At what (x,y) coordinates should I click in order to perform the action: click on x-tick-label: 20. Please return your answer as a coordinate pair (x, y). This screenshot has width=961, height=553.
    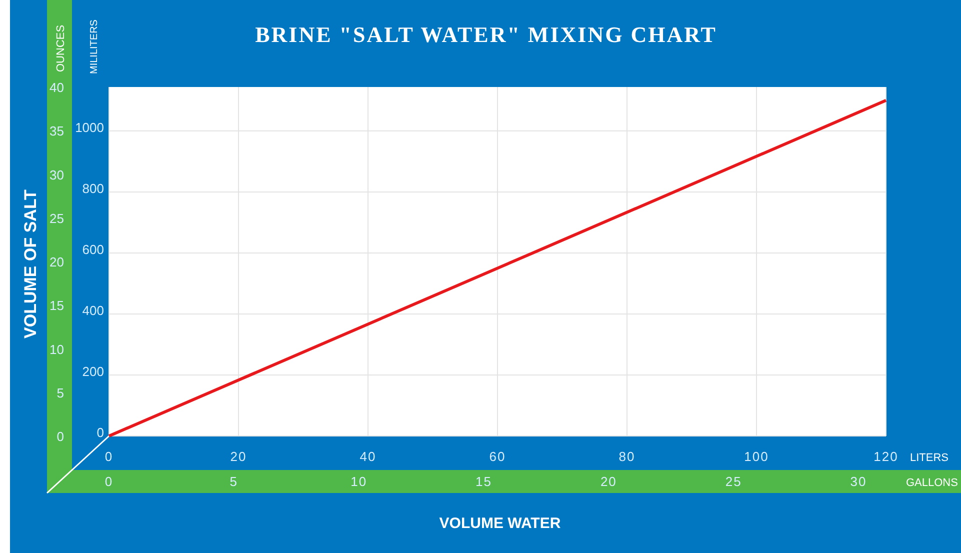
    Looking at the image, I should click on (238, 456).